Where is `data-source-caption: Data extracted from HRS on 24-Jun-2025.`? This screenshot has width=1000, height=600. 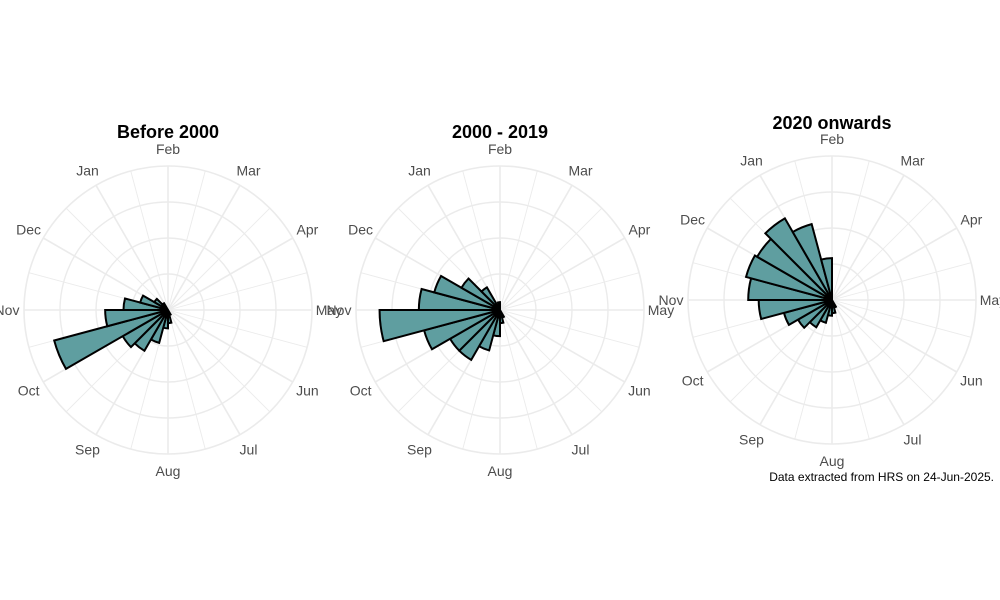
data-source-caption: Data extracted from HRS on 24-Jun-2025. is located at coordinates (881, 477).